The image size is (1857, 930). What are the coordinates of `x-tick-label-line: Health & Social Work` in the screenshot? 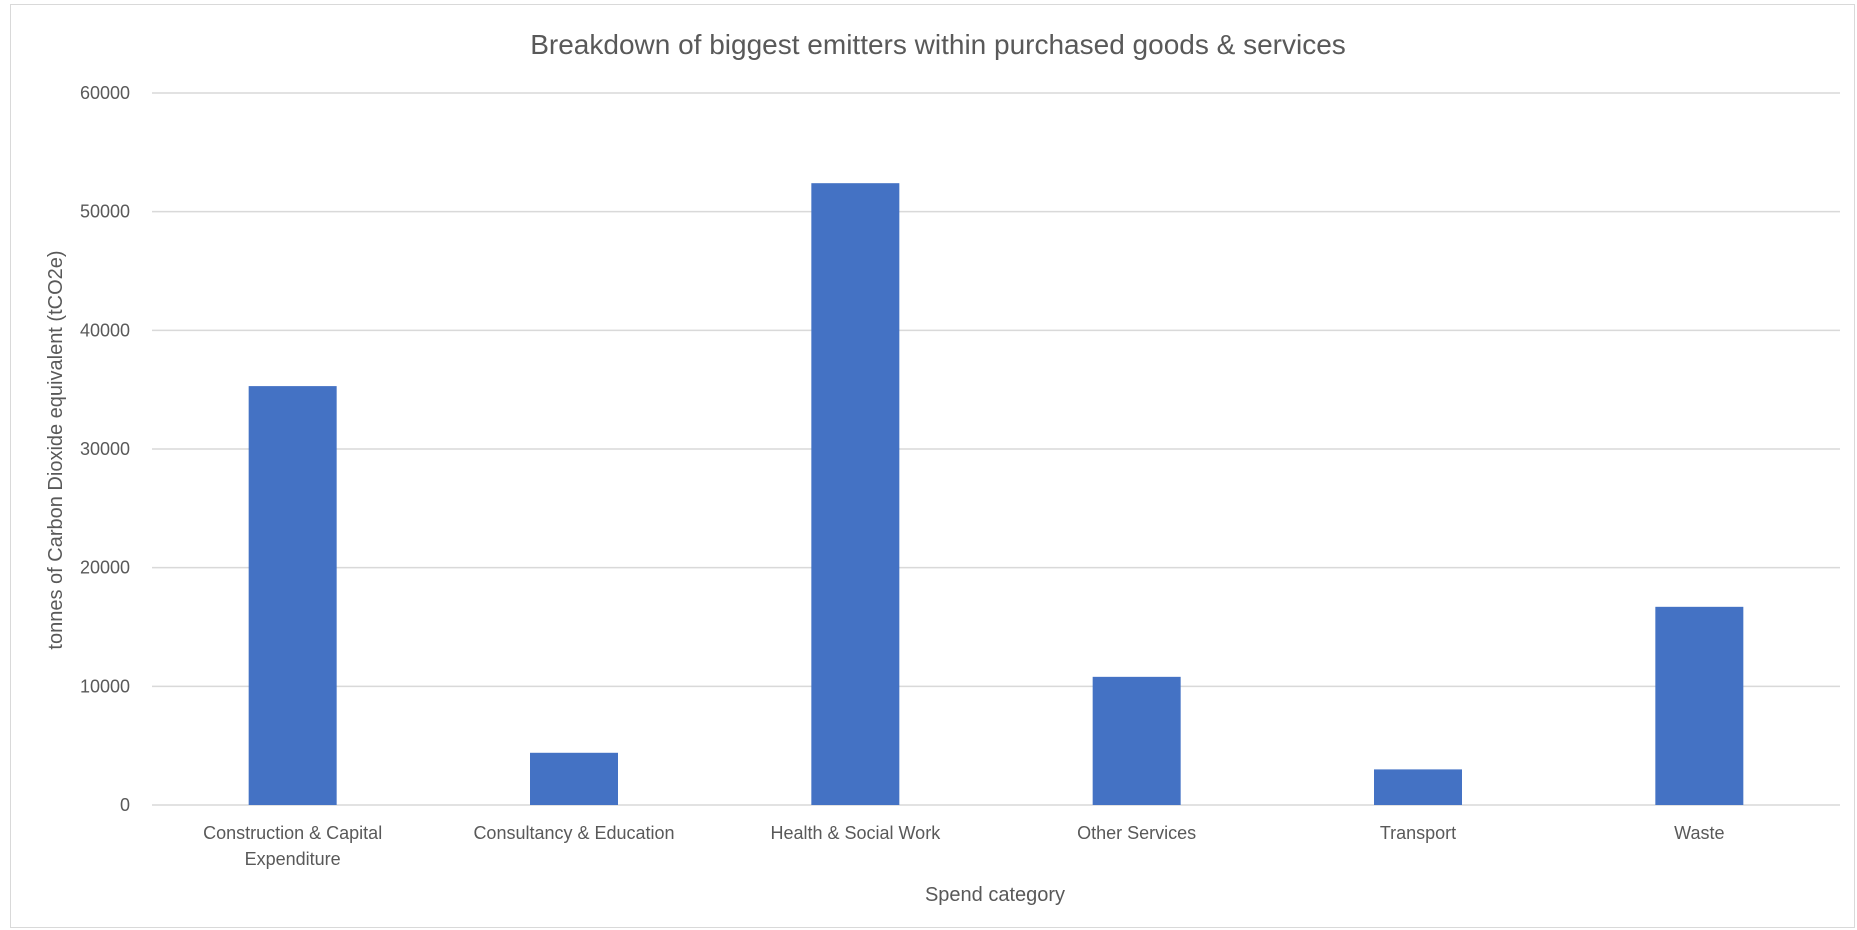 It's located at (855, 833).